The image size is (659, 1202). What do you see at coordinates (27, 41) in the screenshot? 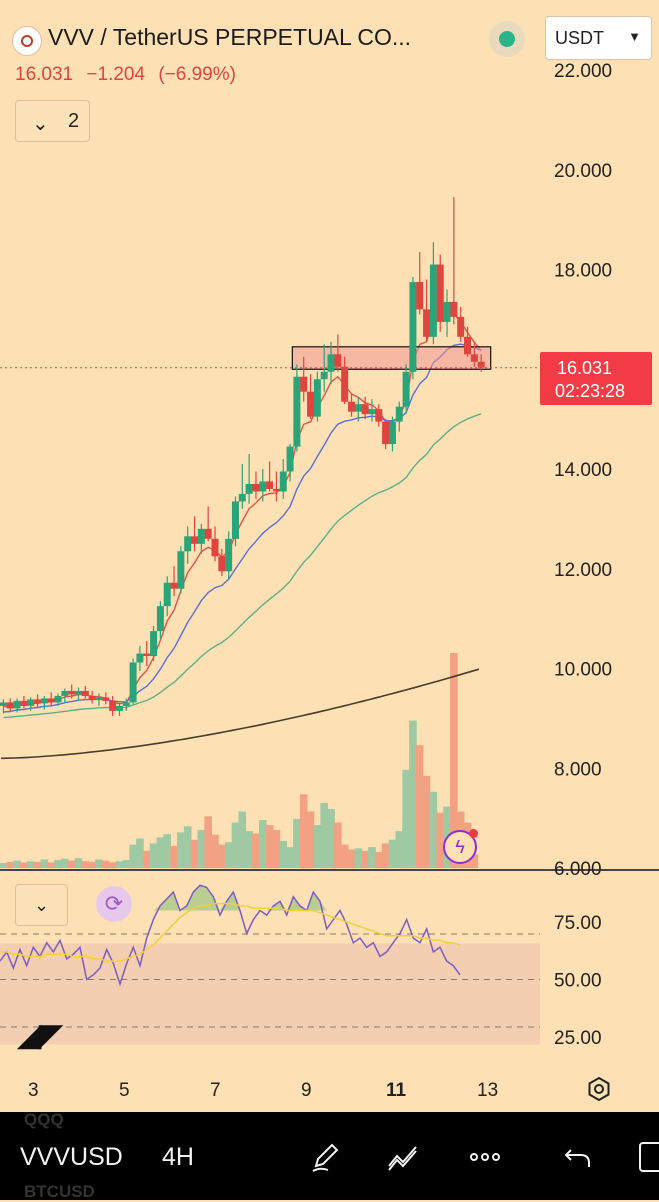
I see `vvv-logo` at bounding box center [27, 41].